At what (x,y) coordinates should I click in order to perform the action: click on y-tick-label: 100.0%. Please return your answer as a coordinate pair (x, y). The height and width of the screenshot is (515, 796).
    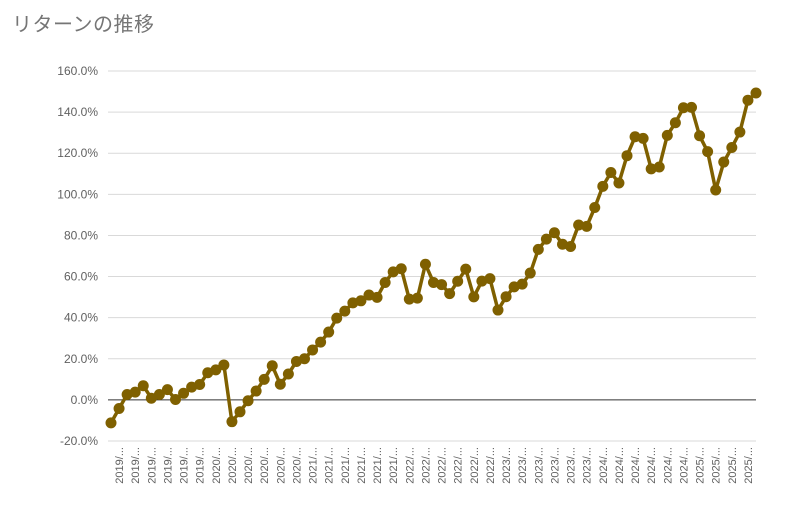
    Looking at the image, I should click on (77, 194).